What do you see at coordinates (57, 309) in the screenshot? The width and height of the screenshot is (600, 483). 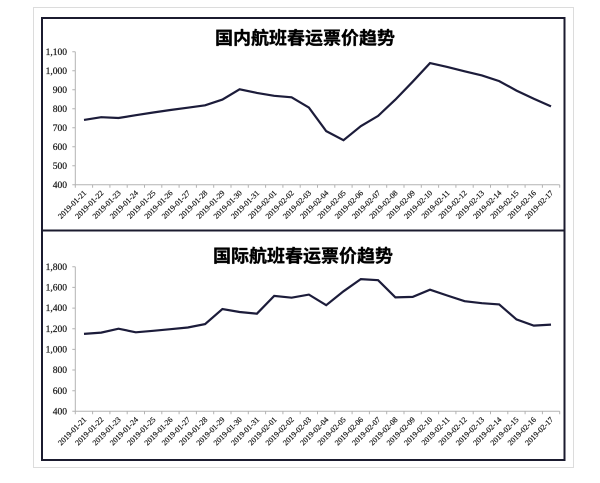 I see `svg-text: 1,400` at bounding box center [57, 309].